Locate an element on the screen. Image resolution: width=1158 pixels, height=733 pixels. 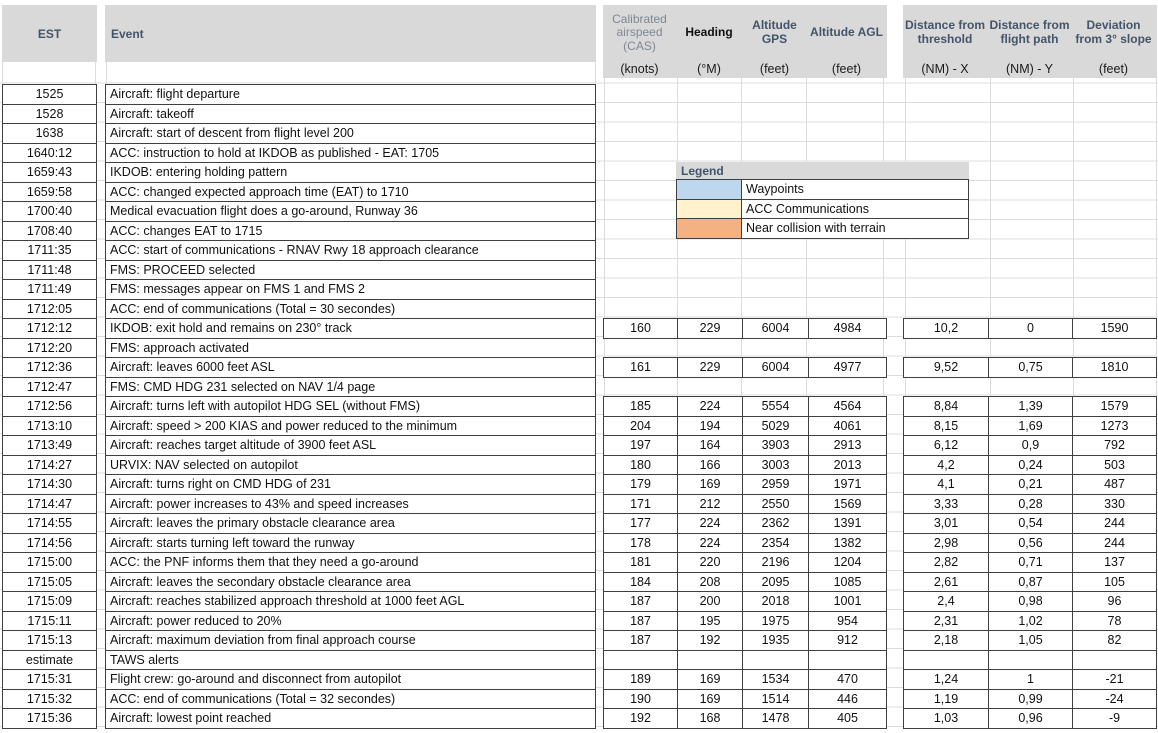
header-altitude-agl: Altitude AGL (feet) is located at coordinates (846, 41).